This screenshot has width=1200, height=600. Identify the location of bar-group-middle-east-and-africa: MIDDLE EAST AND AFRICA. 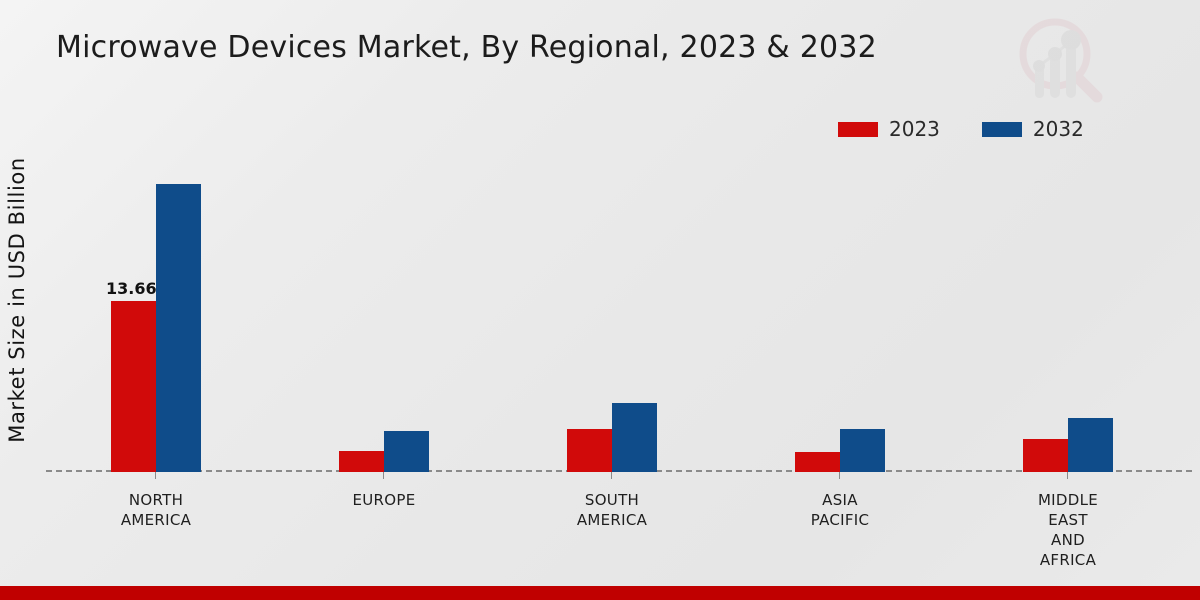
(1068, 370).